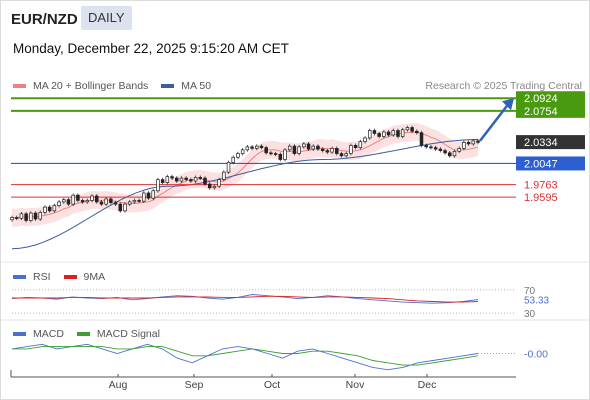  Describe the element at coordinates (48, 334) in the screenshot. I see `macd-legend-label: MACD` at that location.